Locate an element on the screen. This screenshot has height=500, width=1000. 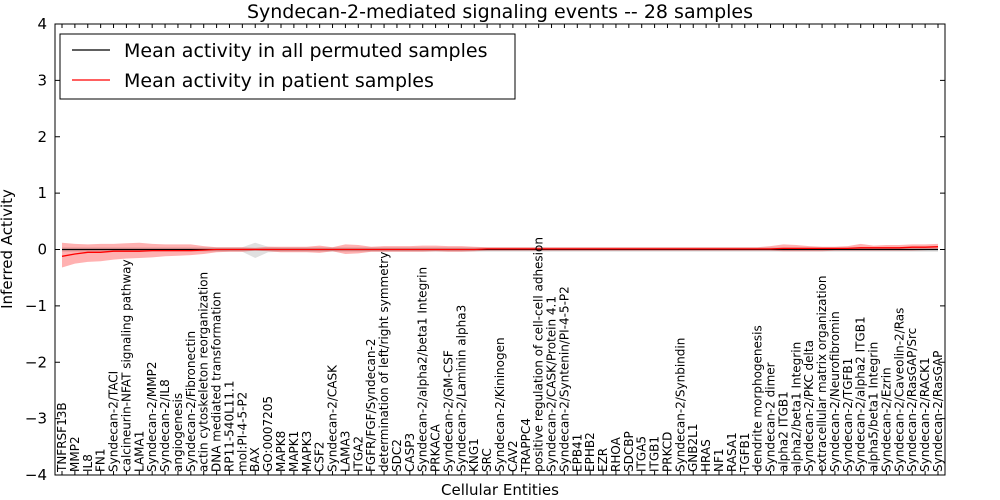
x-tick-label: Syndecan-2/IL8 is located at coordinates (165, 425).